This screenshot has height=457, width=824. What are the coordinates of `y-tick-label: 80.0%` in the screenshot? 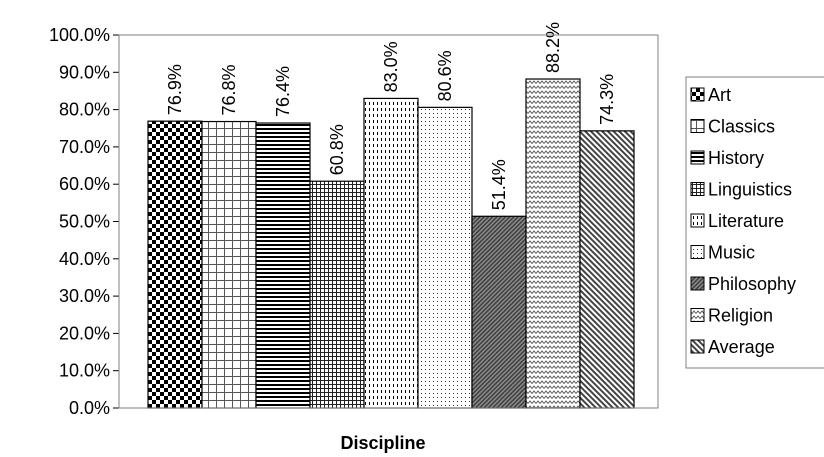 It's located at (84, 110).